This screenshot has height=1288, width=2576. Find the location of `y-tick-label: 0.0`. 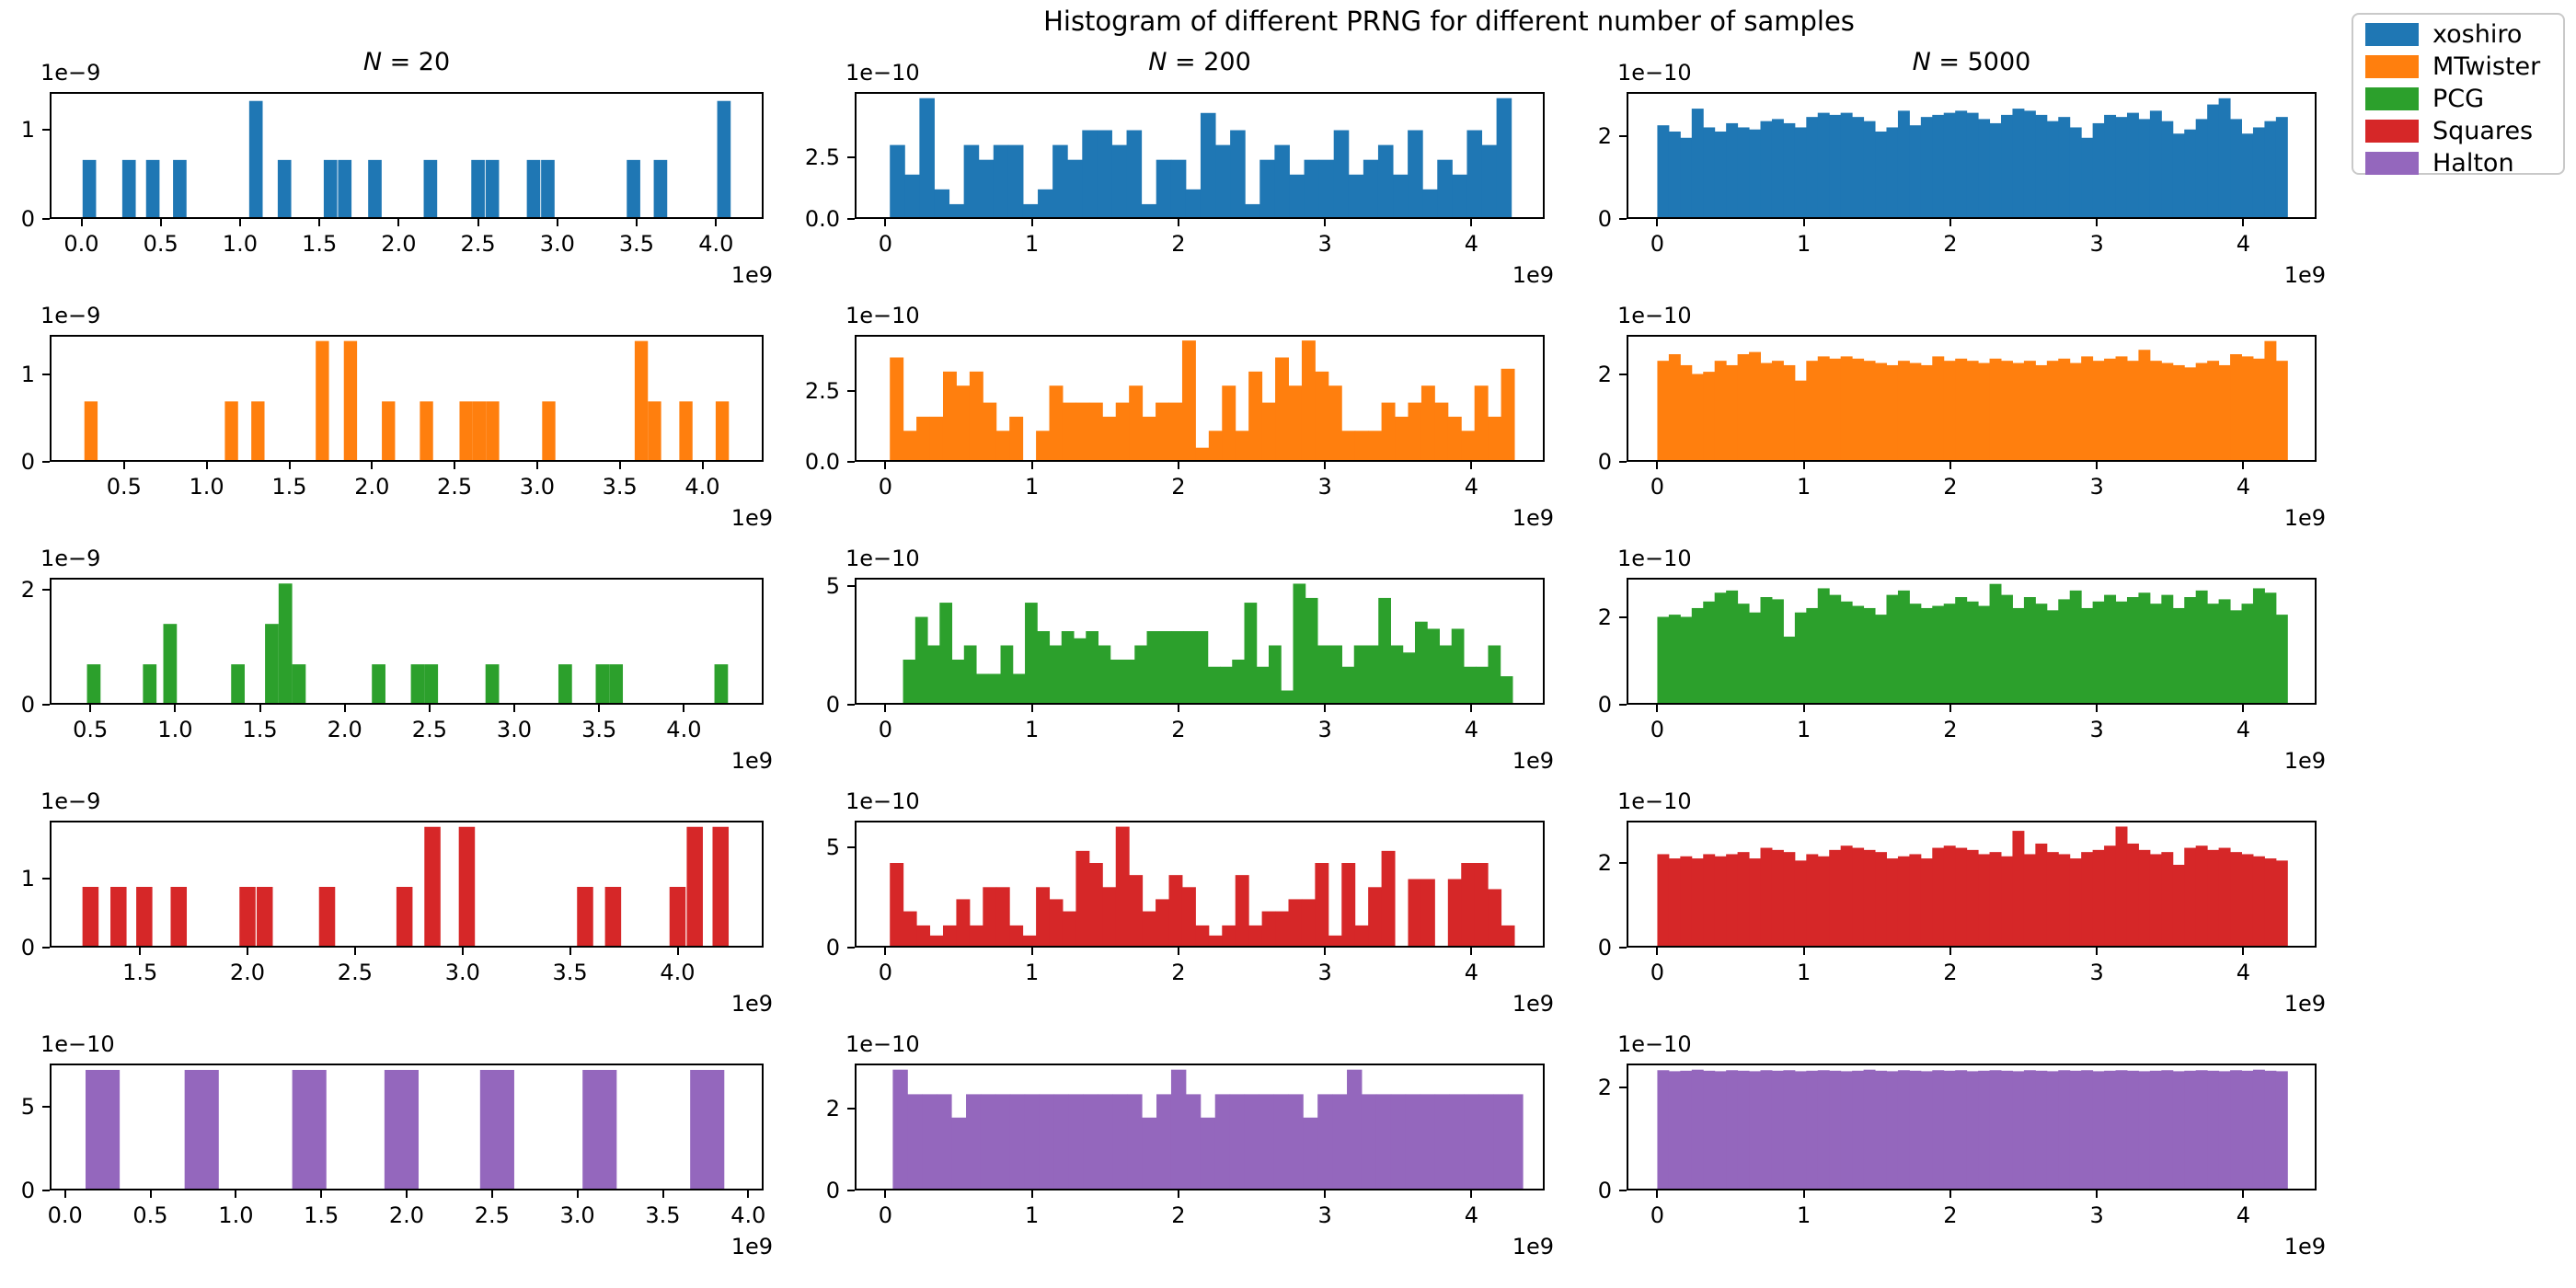

y-tick-label: 0.0 is located at coordinates (822, 462).